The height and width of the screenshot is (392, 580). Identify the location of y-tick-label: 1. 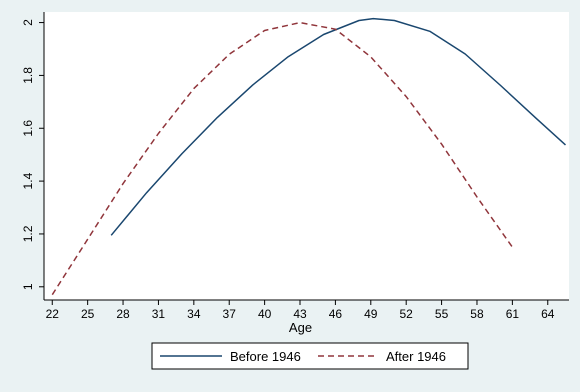
(28, 286).